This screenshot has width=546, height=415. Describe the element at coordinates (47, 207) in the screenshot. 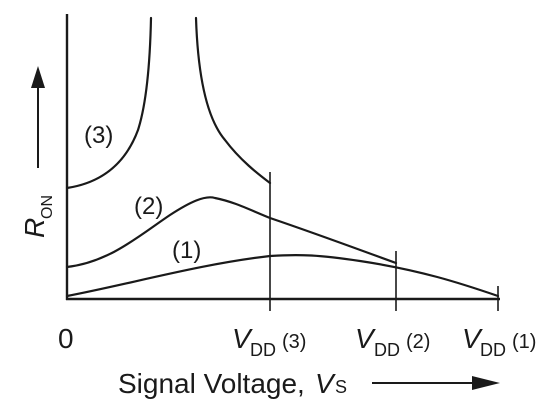

I see `y-axis-label-subscript: ON` at that location.